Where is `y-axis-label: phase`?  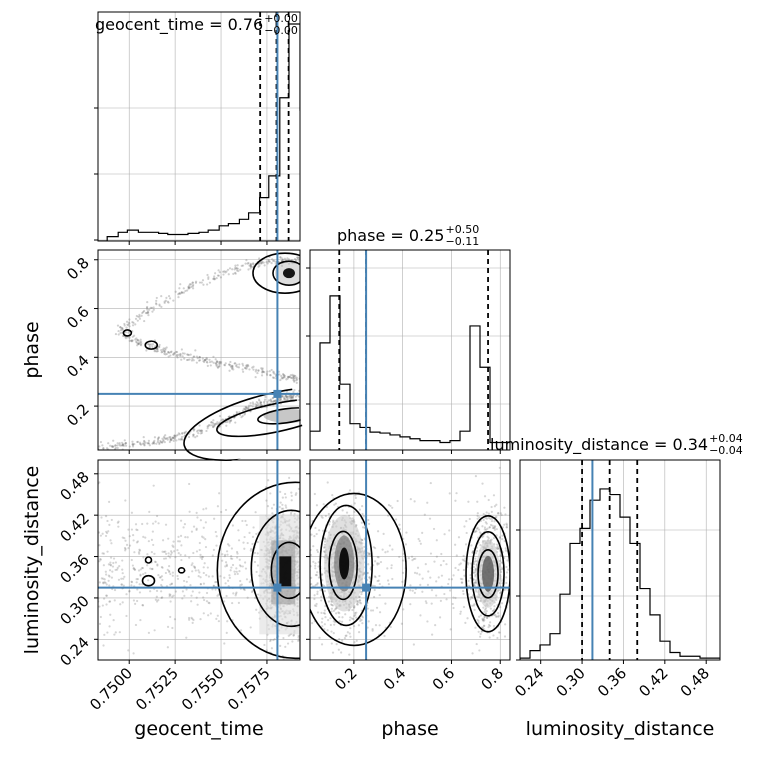 y-axis-label: phase is located at coordinates (32, 349).